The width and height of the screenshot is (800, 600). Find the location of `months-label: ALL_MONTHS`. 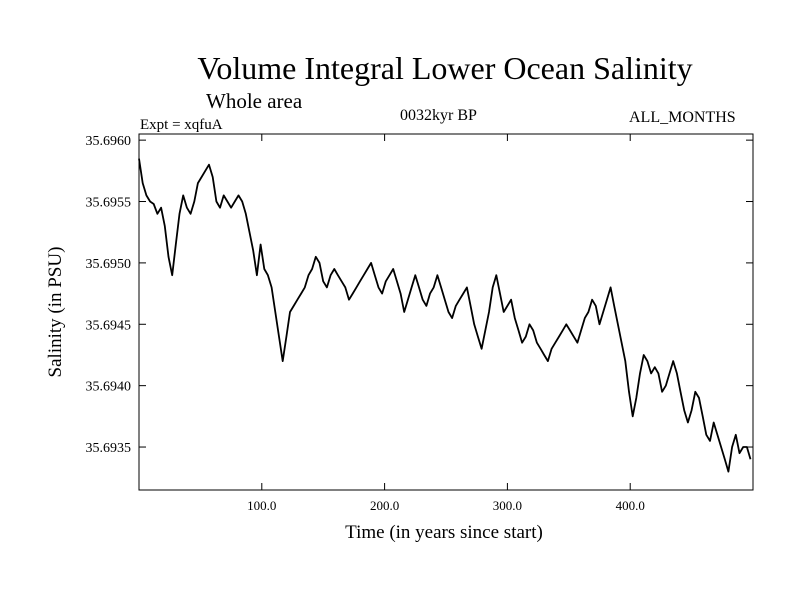

months-label: ALL_MONTHS is located at coordinates (682, 117).